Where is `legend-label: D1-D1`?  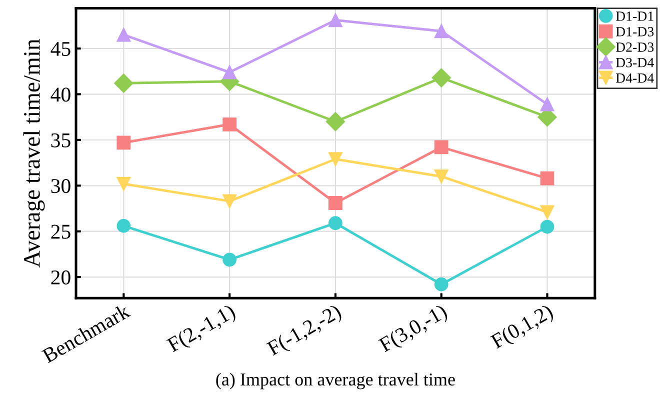 legend-label: D1-D1 is located at coordinates (635, 16).